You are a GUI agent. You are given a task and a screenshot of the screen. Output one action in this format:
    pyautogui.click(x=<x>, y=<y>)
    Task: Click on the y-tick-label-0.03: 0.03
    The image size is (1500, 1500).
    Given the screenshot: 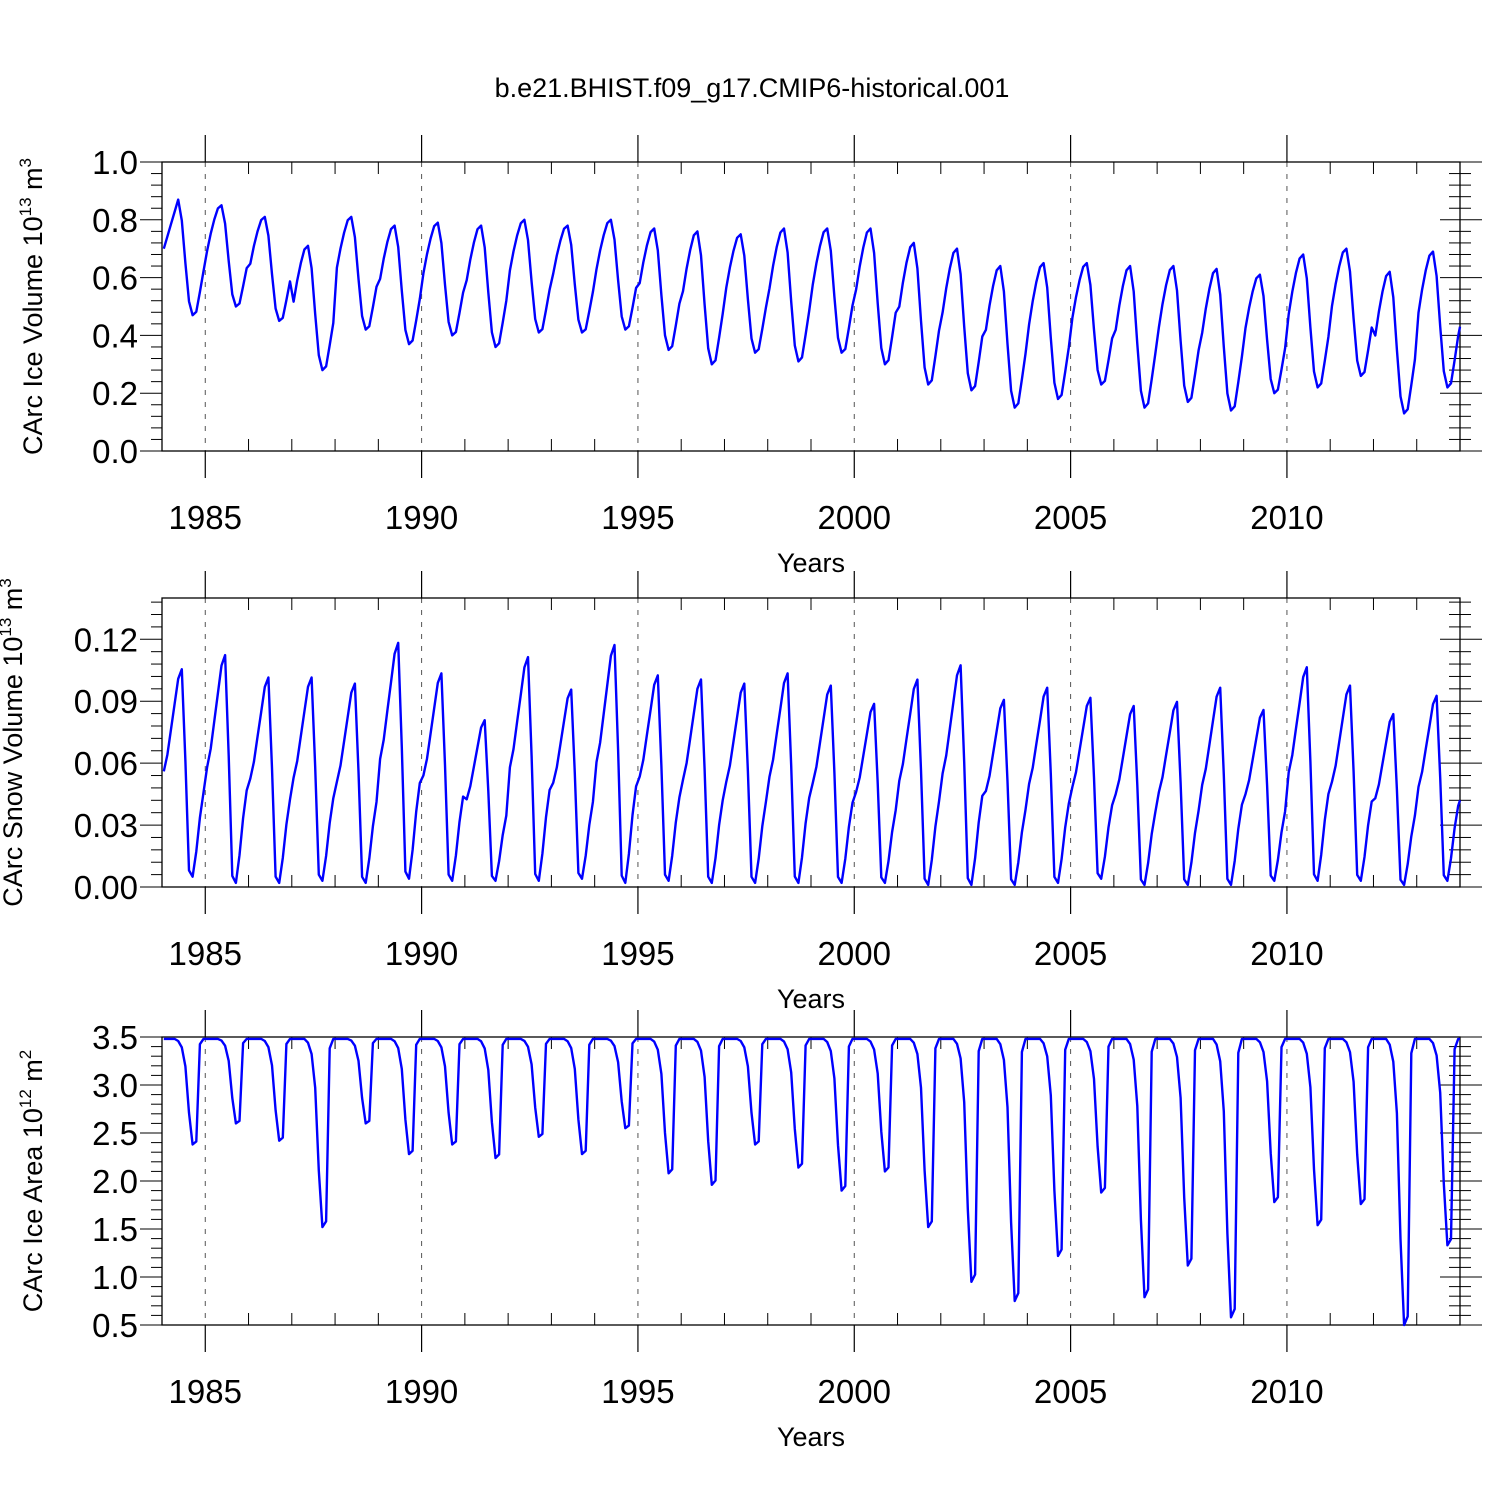 What is the action you would take?
    pyautogui.click(x=106, y=825)
    